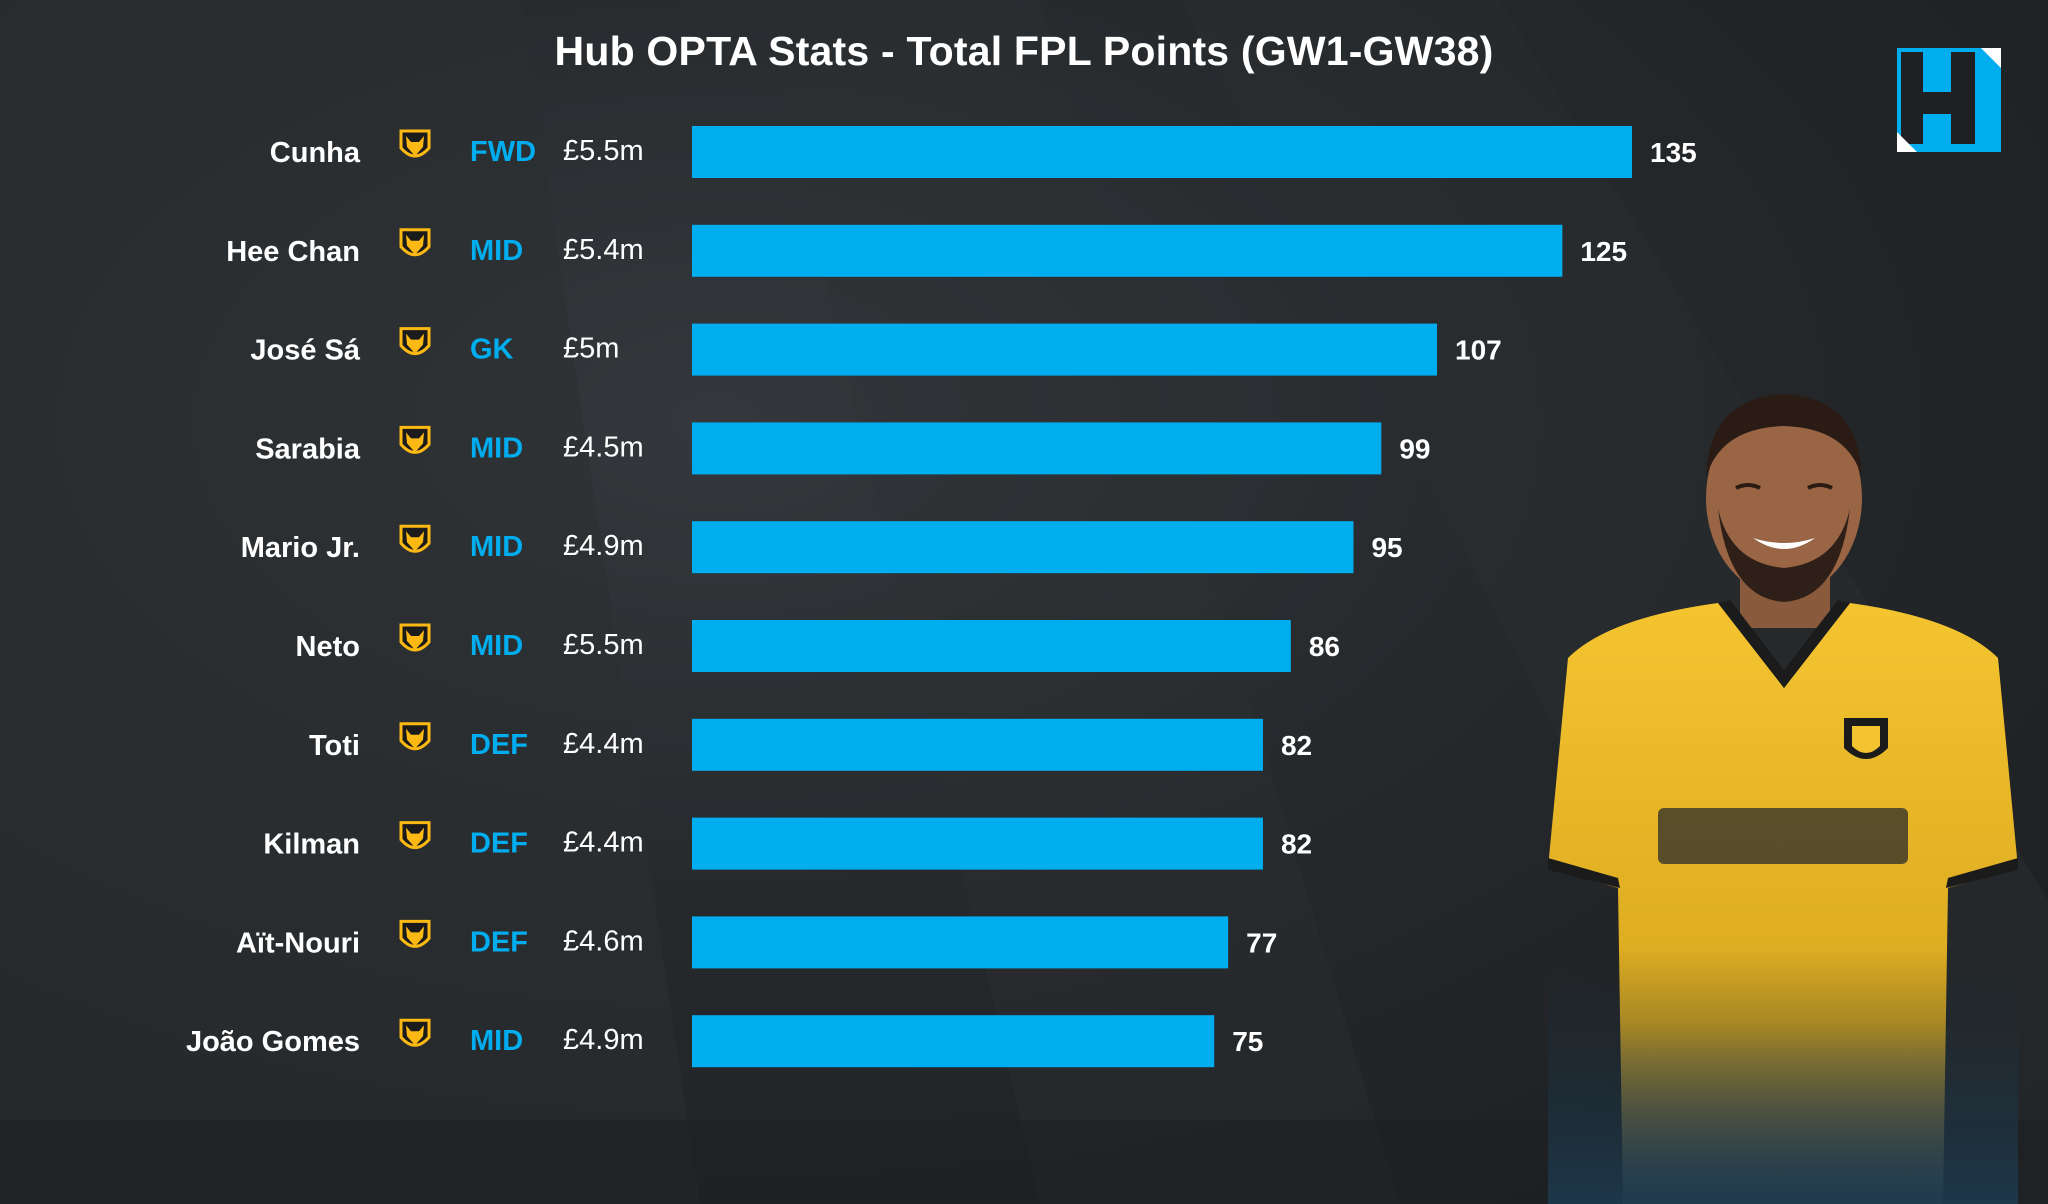 Image resolution: width=2048 pixels, height=1204 pixels. What do you see at coordinates (1324, 646) in the screenshot?
I see `value-label: 86` at bounding box center [1324, 646].